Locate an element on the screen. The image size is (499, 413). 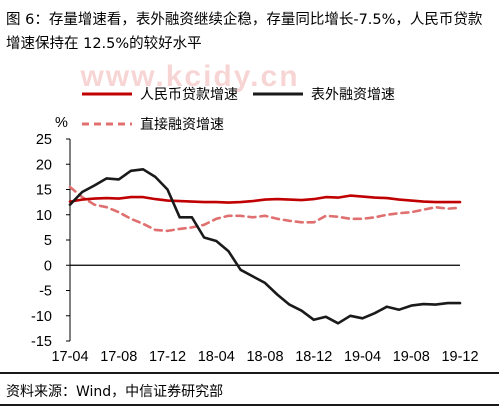
x-tick-label: 19-08 is located at coordinates (411, 357).